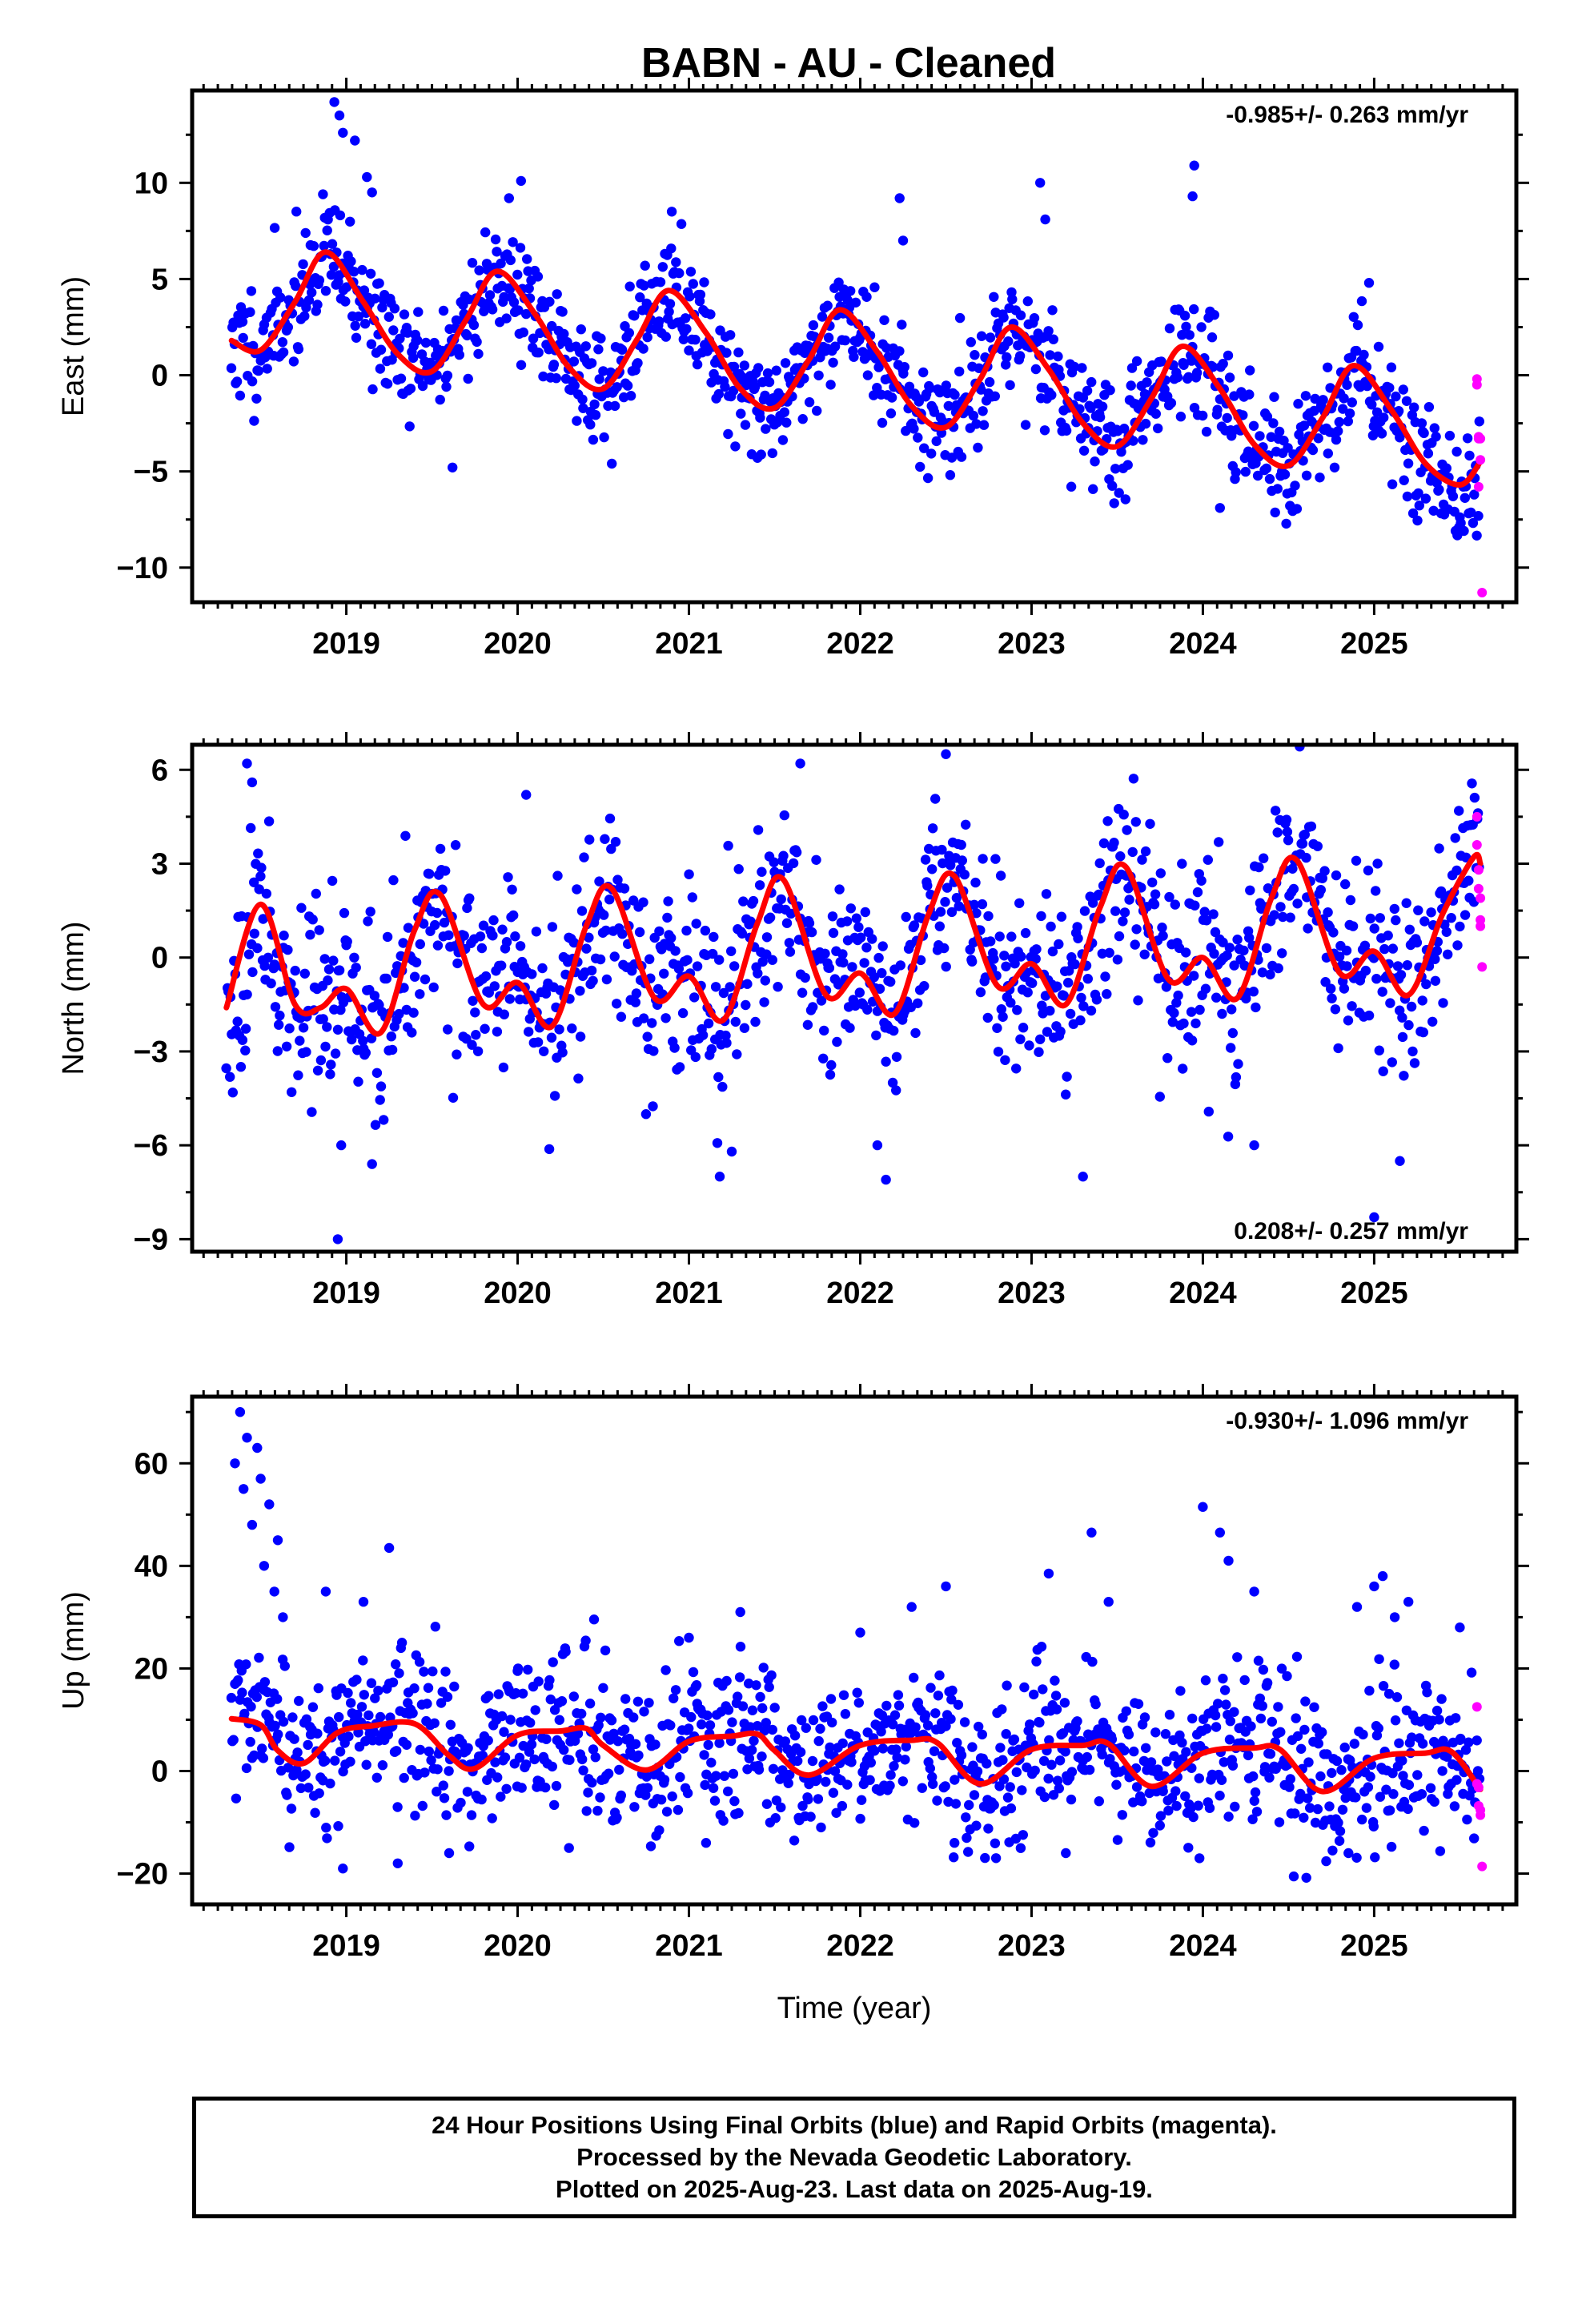 This screenshot has width=1582, height=2324. Describe the element at coordinates (518, 644) in the screenshot. I see `x-tick-label: 2020` at that location.